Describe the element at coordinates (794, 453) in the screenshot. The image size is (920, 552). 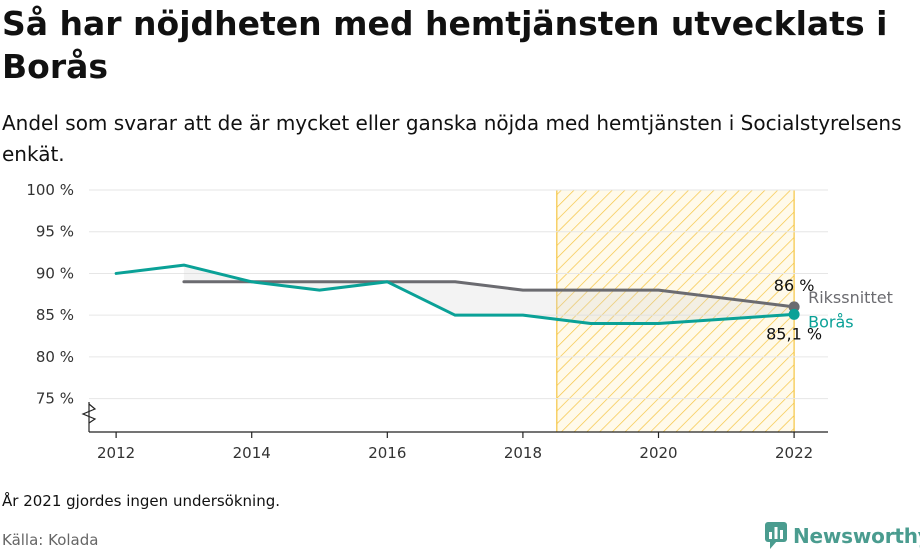
I see `x-tick-label: 2022` at that location.